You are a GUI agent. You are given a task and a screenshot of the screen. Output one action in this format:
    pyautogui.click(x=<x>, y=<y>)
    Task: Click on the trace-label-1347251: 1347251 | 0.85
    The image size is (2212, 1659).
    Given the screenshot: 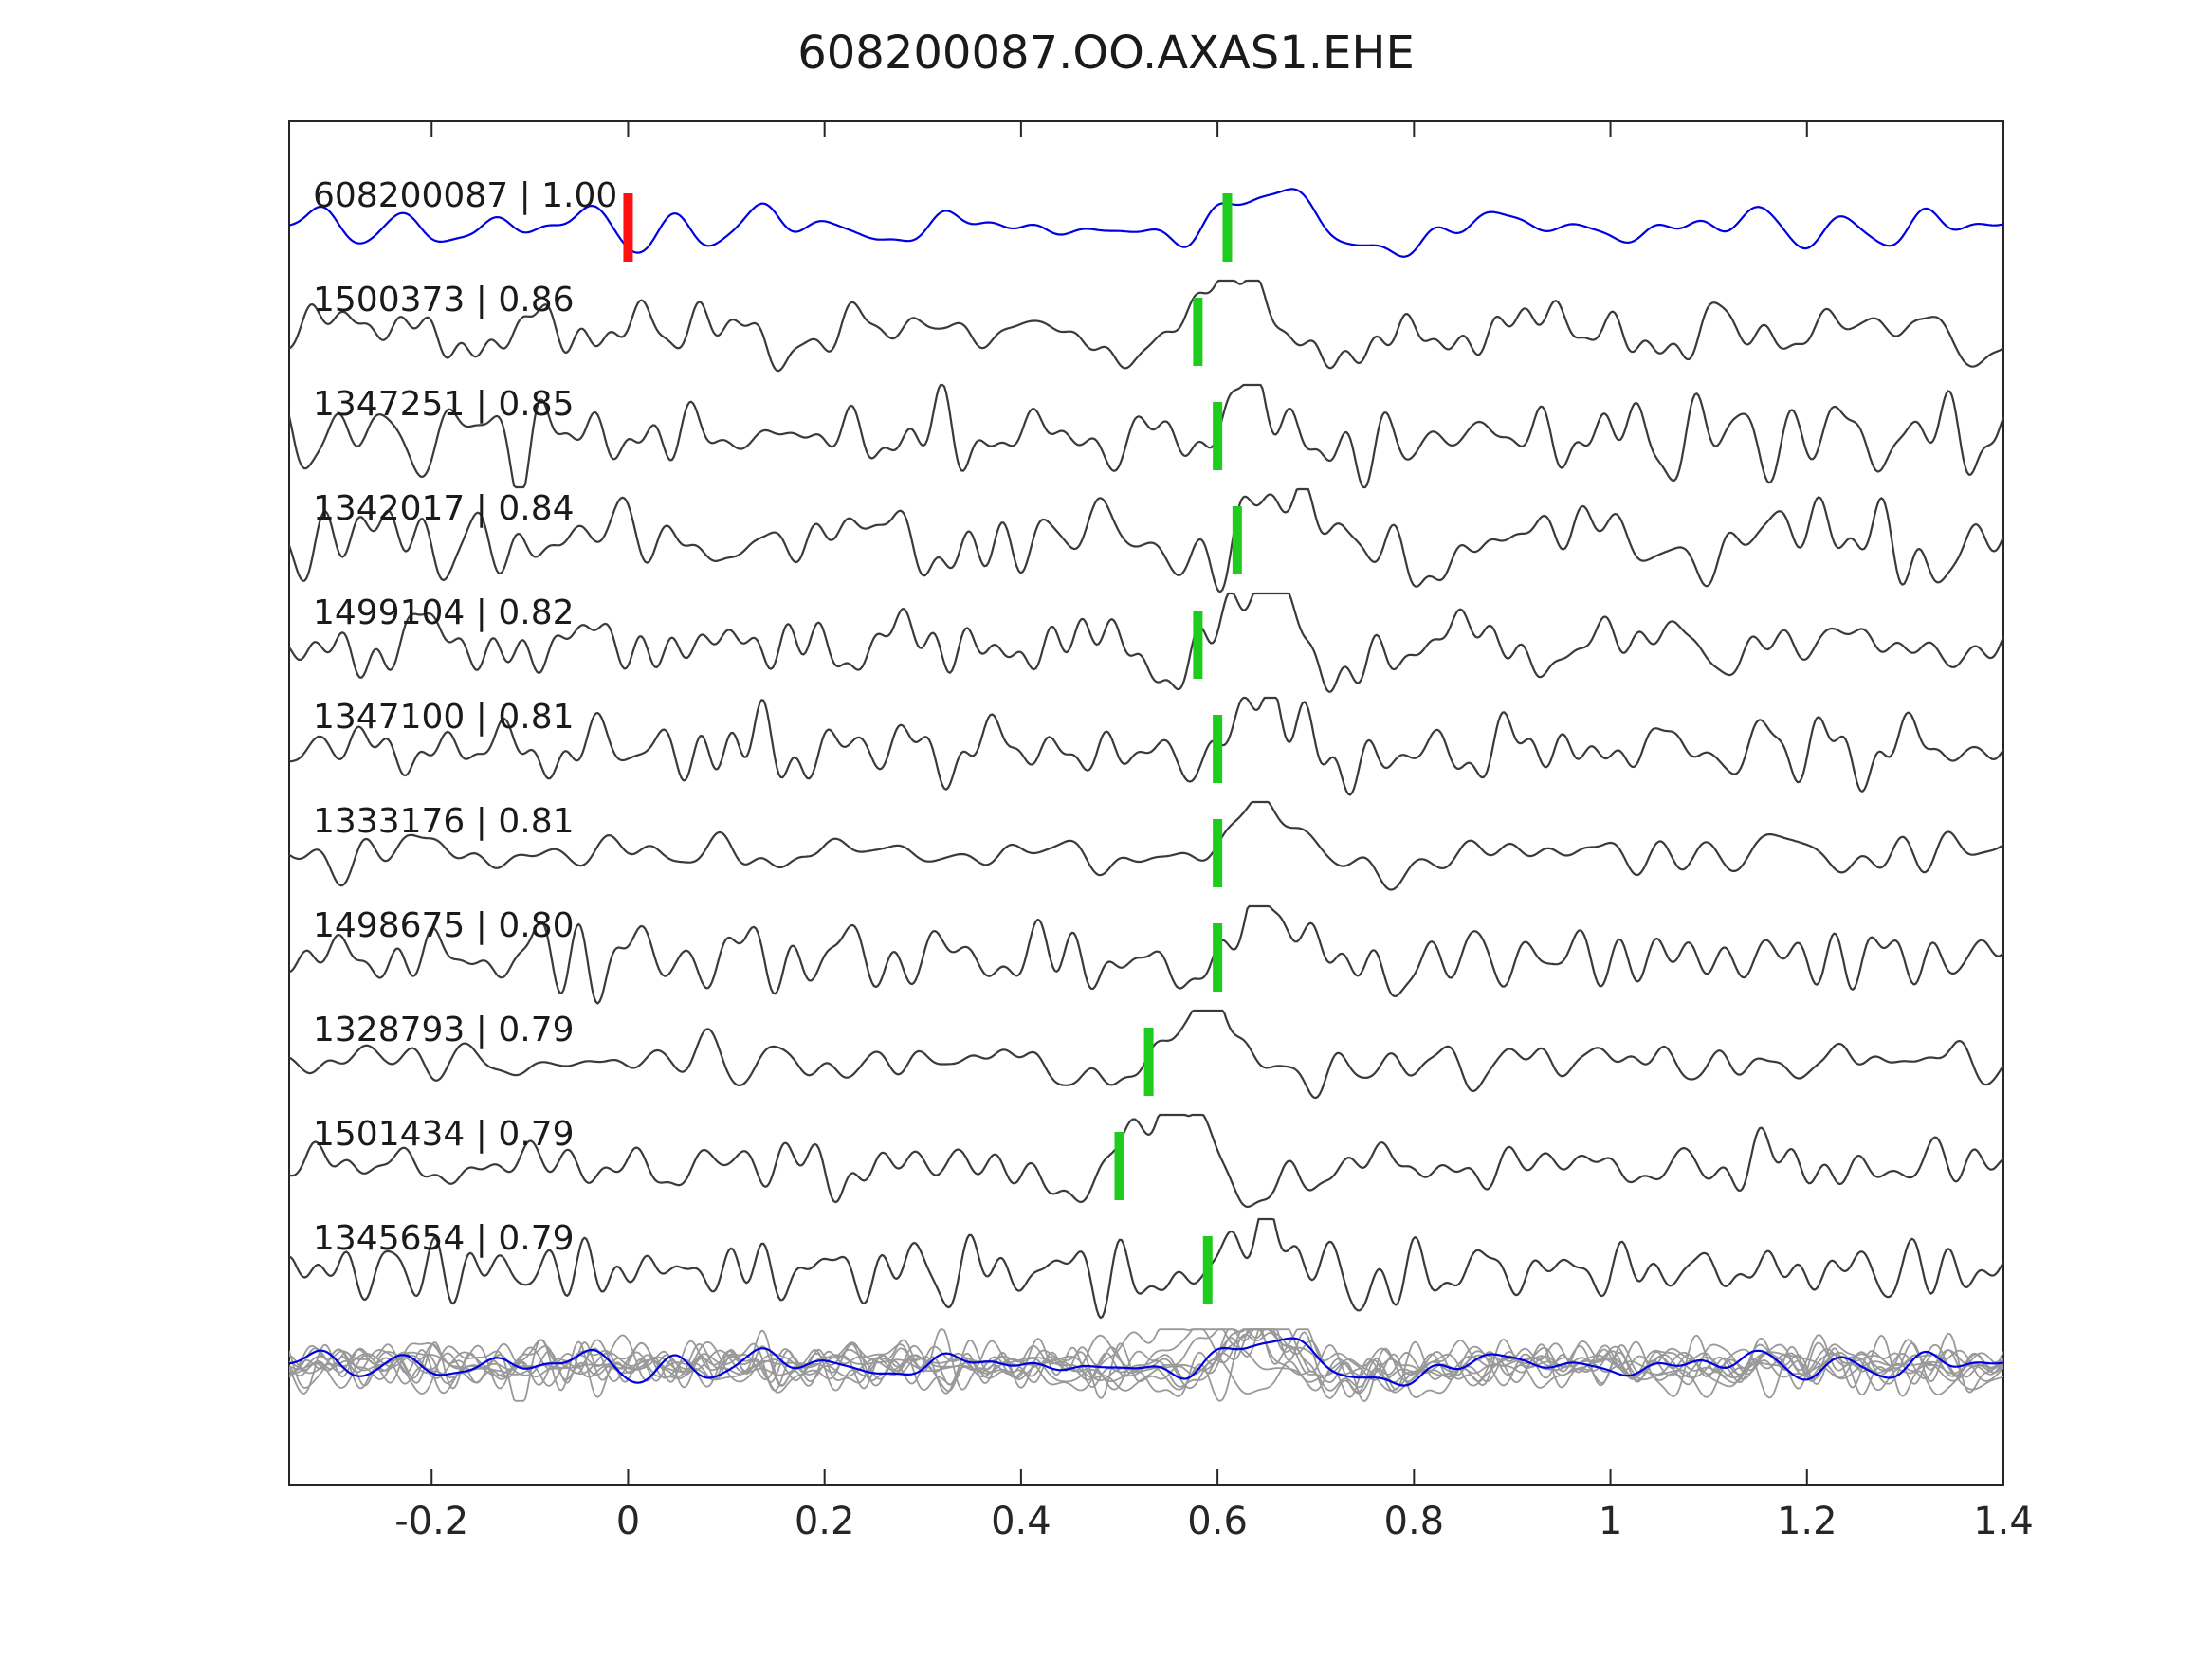 What is the action you would take?
    pyautogui.click(x=444, y=404)
    